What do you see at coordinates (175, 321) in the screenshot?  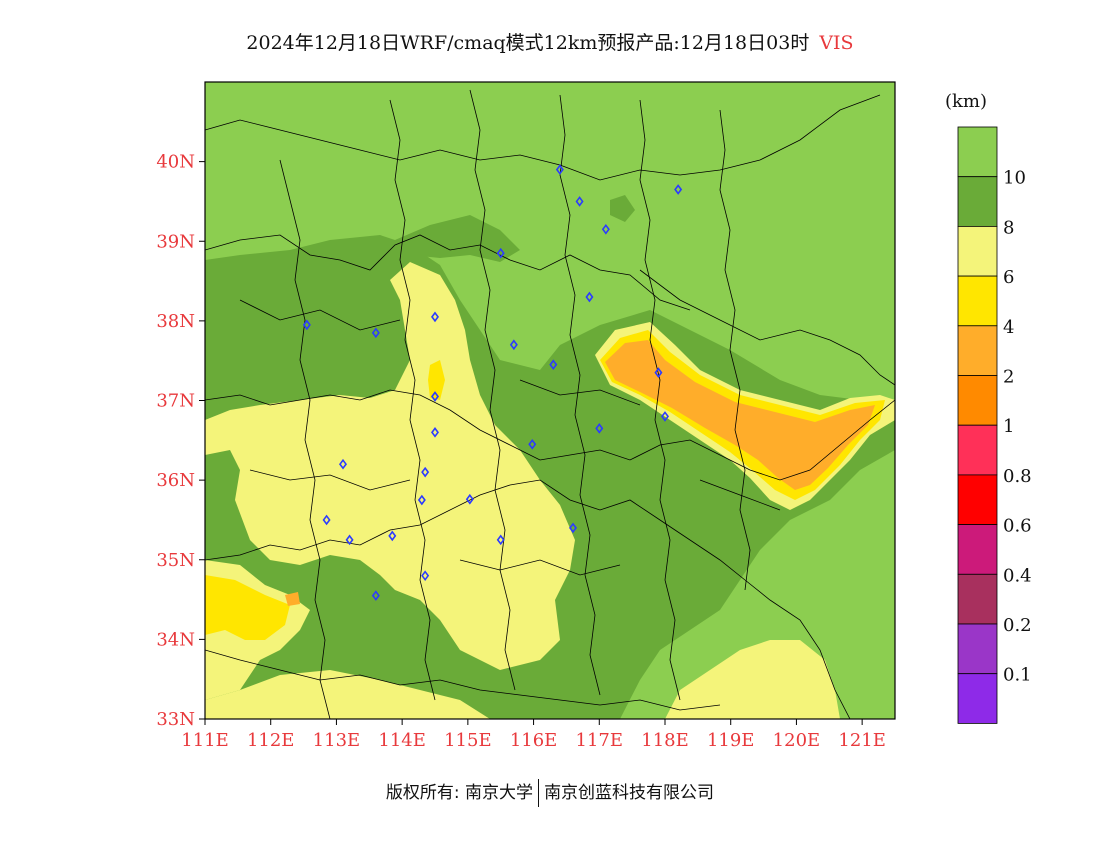 I see `lat-label: 38N` at bounding box center [175, 321].